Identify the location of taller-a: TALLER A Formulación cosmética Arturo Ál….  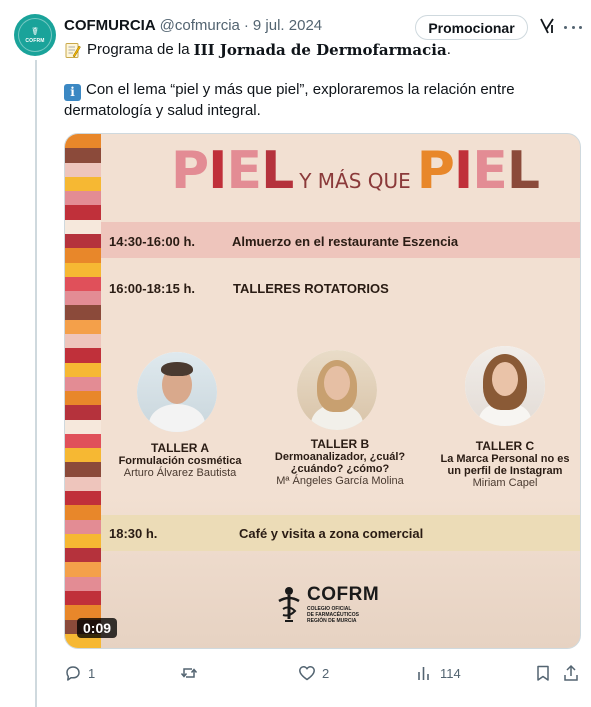
(180, 460).